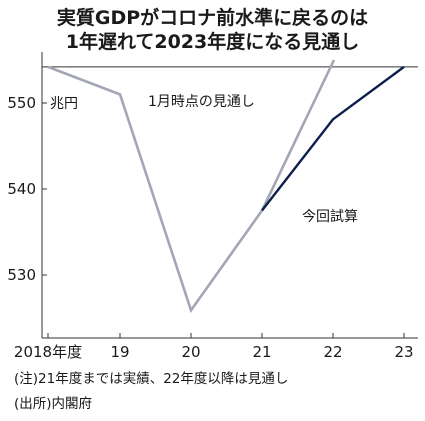 The height and width of the screenshot is (421, 425). Describe the element at coordinates (201, 102) in the screenshot. I see `series-label-previous-forecast: 1月時点の見通し` at that location.